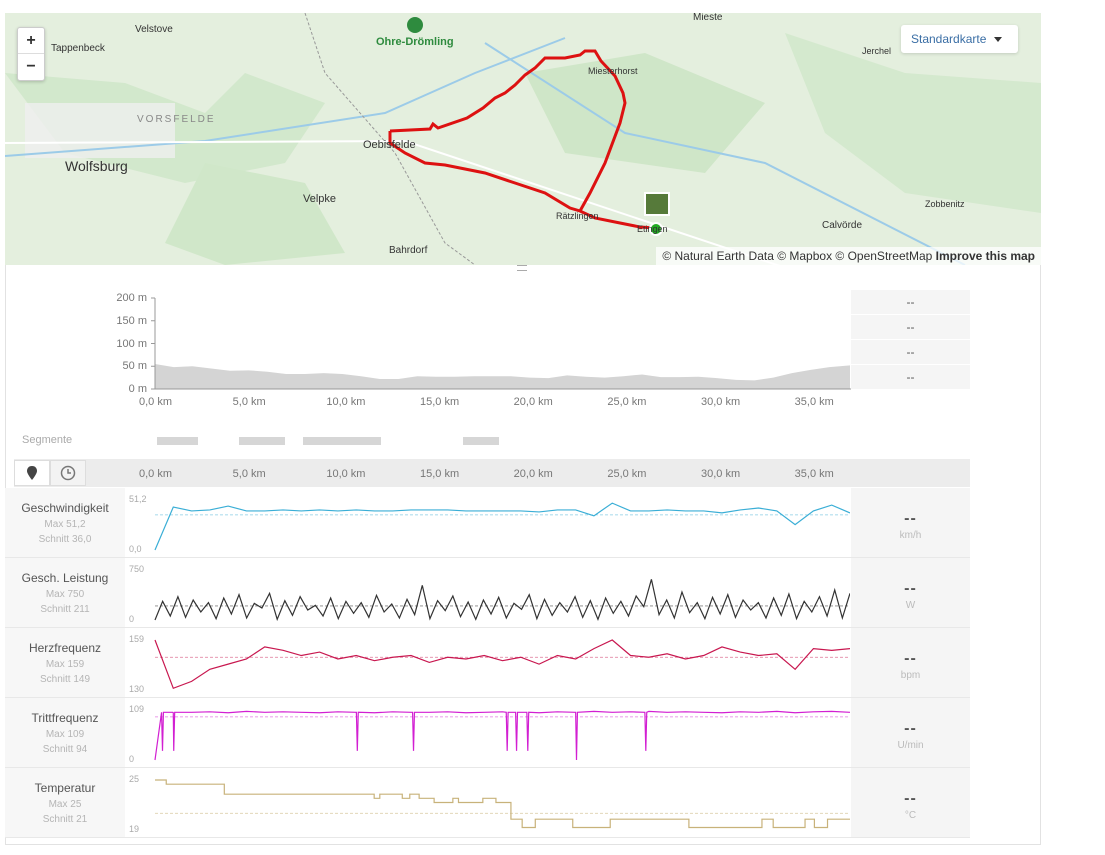 This screenshot has height=855, width=1105. What do you see at coordinates (137, 389) in the screenshot?
I see `elev-y-tick: 0 m` at bounding box center [137, 389].